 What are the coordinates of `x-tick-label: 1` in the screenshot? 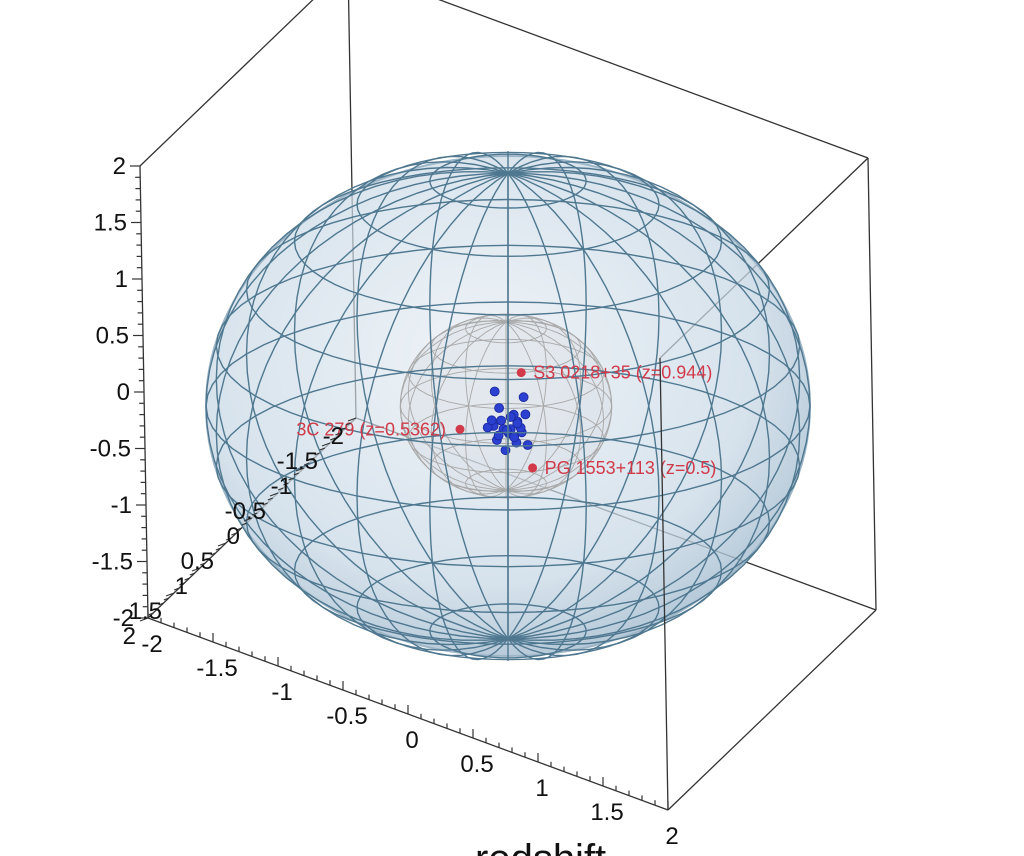 It's located at (541, 788).